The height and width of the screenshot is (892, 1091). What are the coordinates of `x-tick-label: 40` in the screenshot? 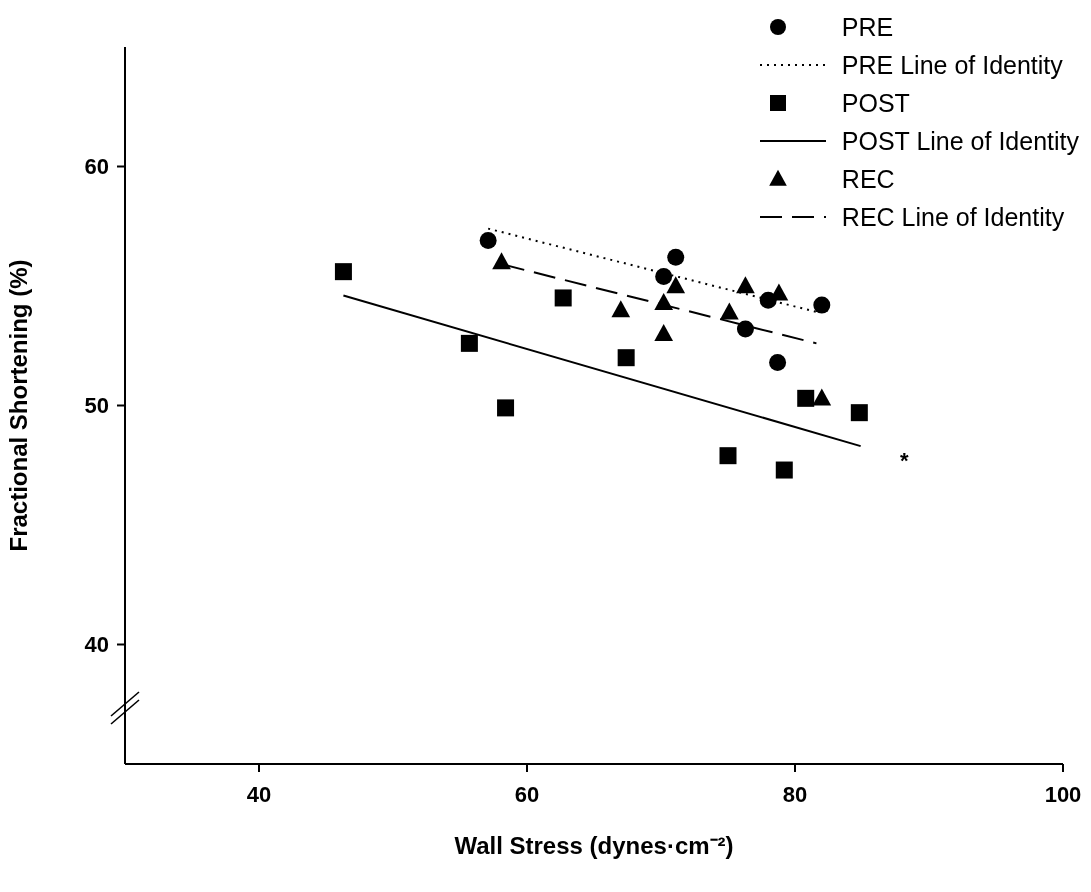 It's located at (259, 794).